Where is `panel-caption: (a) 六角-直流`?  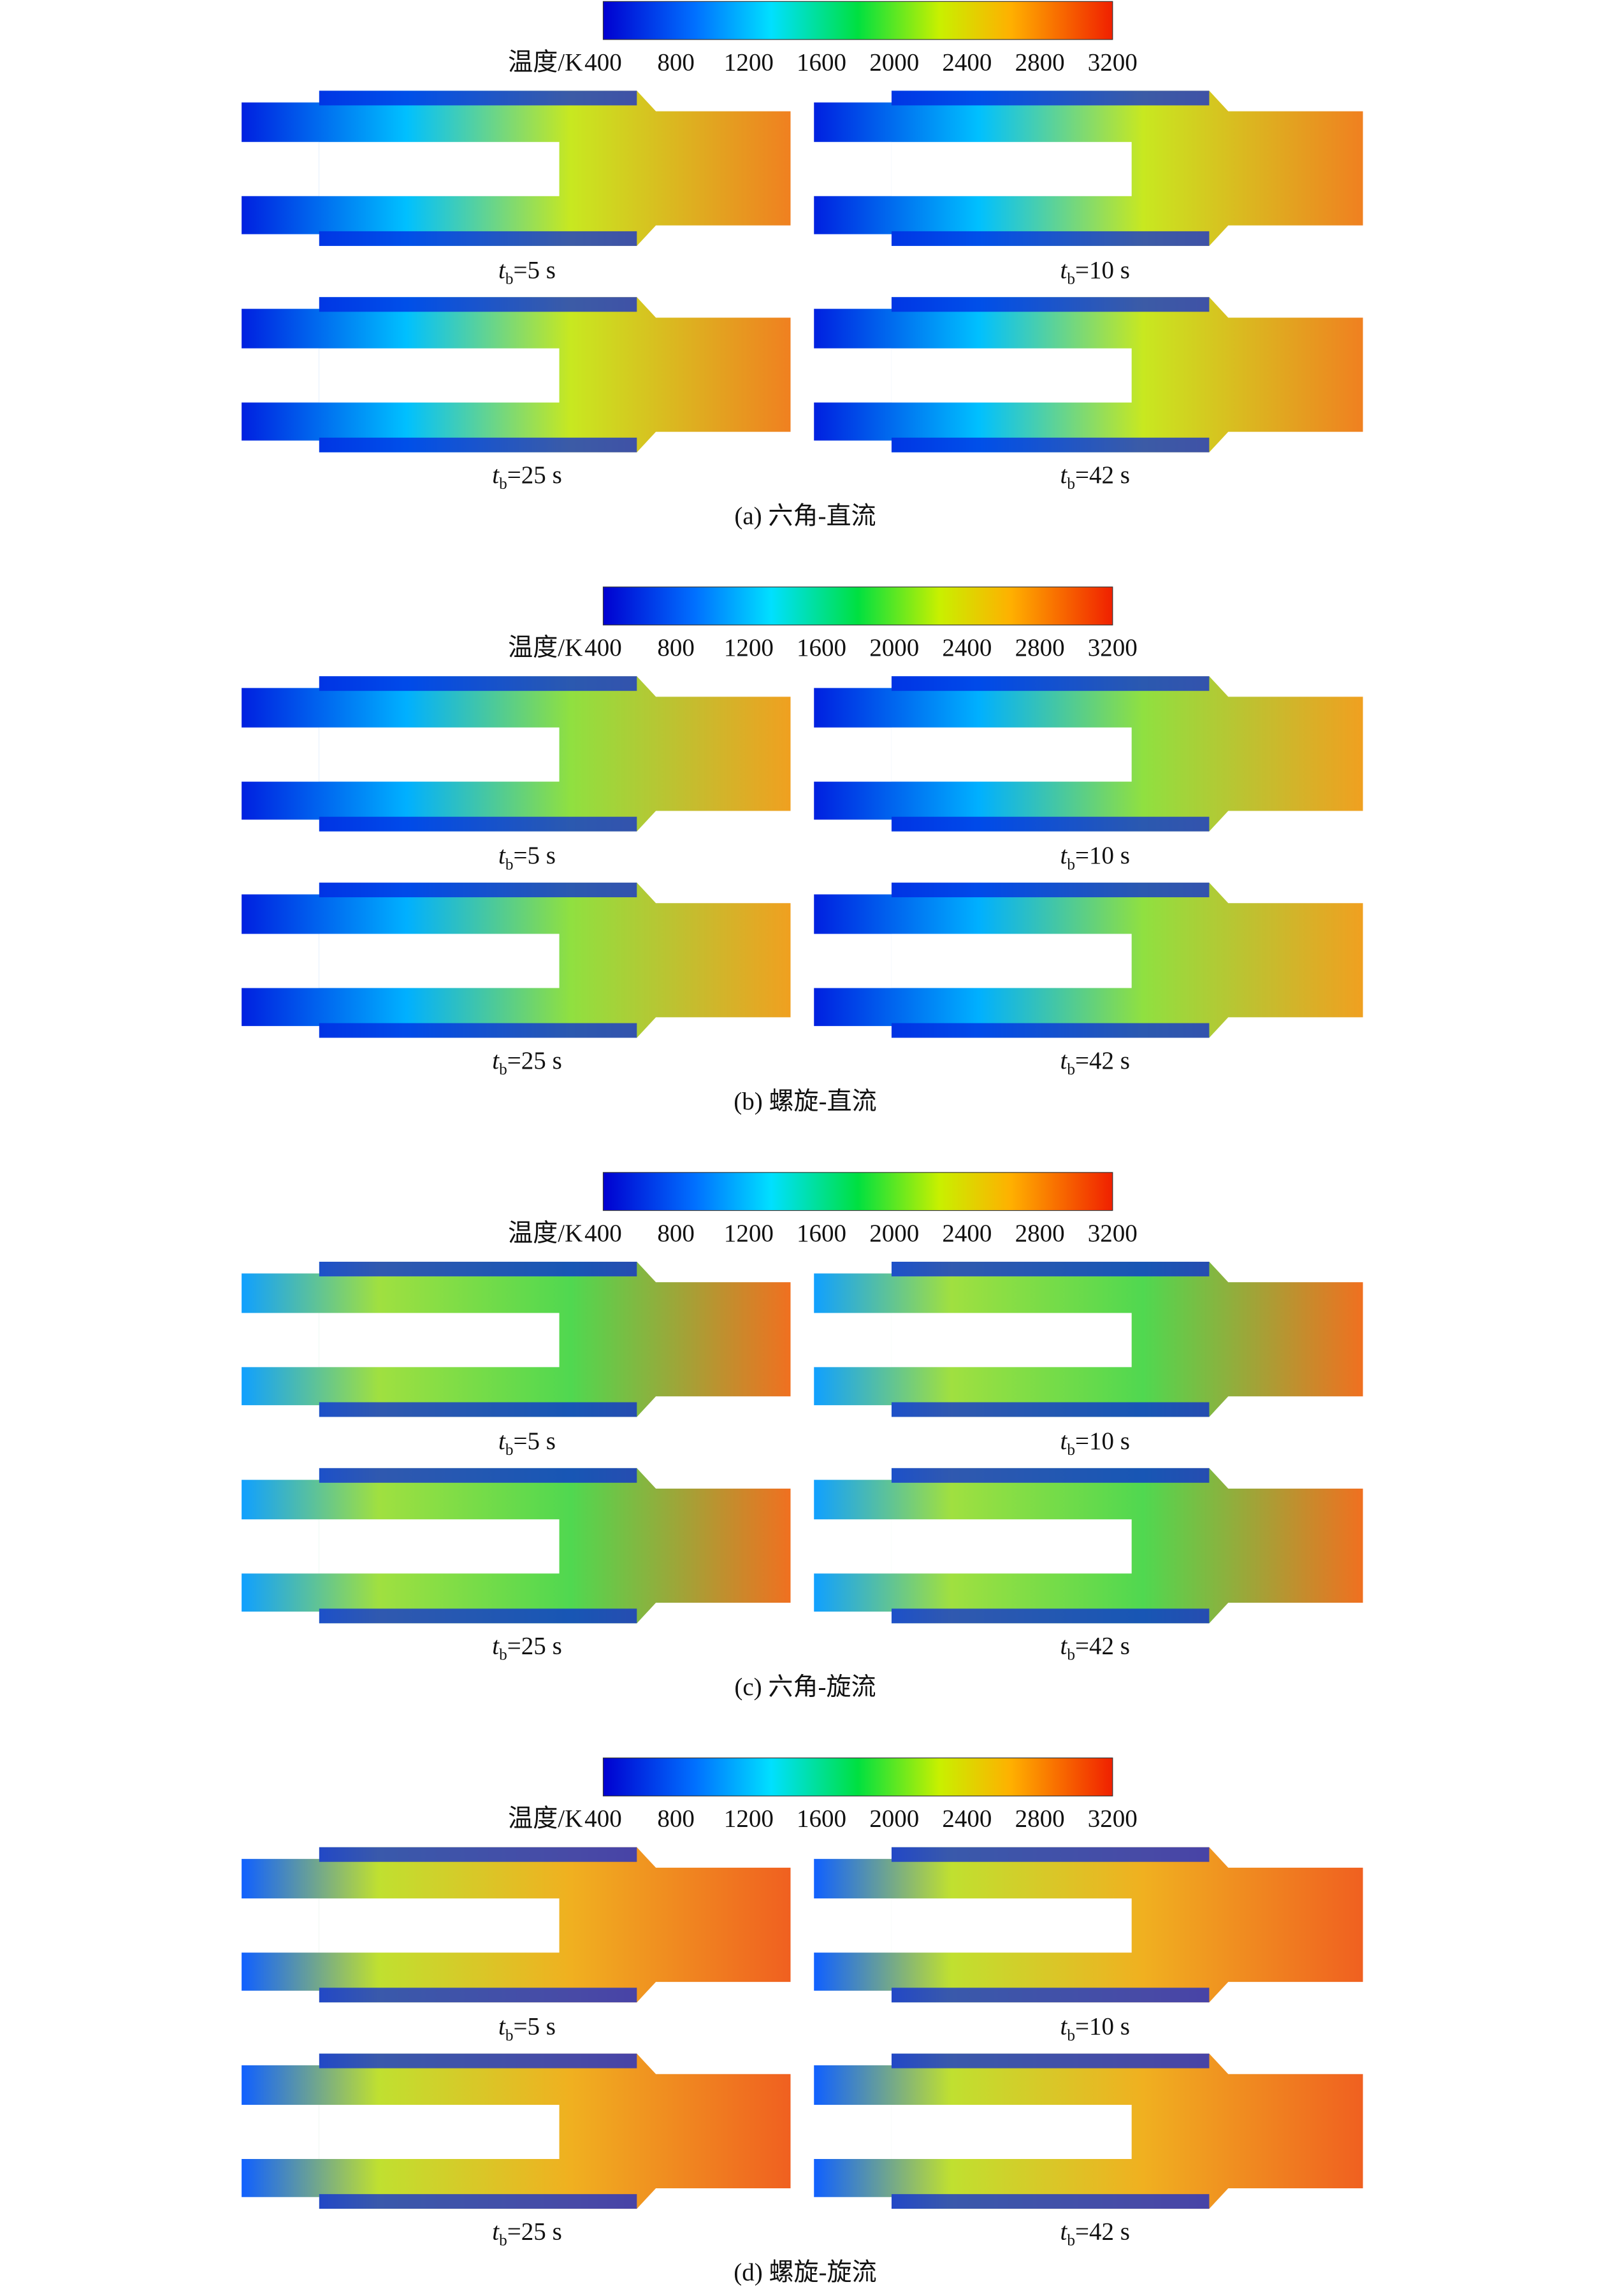 panel-caption: (a) 六角-直流 is located at coordinates (805, 516).